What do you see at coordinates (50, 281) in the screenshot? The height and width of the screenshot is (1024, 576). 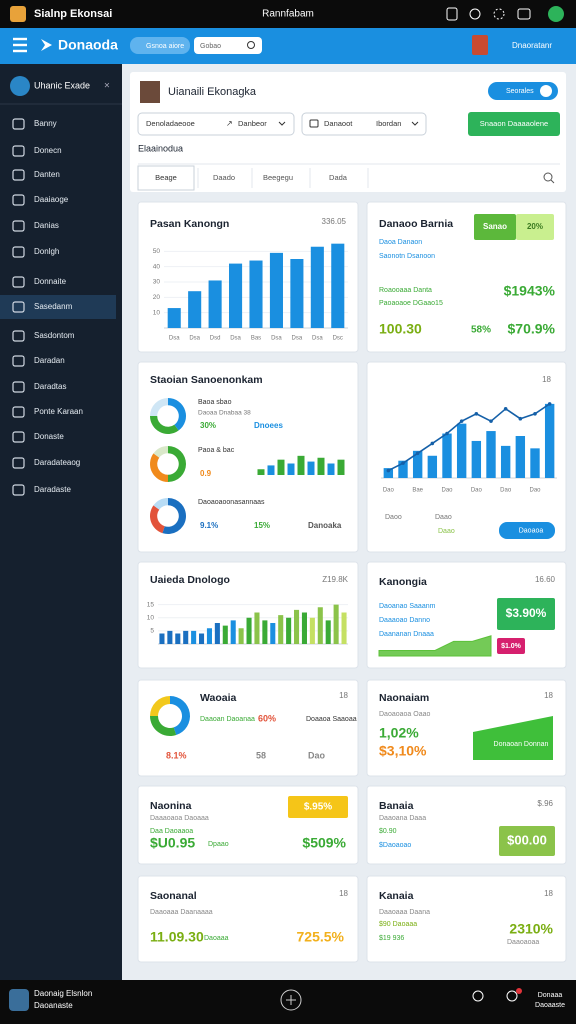 I see `sidebar-item: Donnaite` at bounding box center [50, 281].